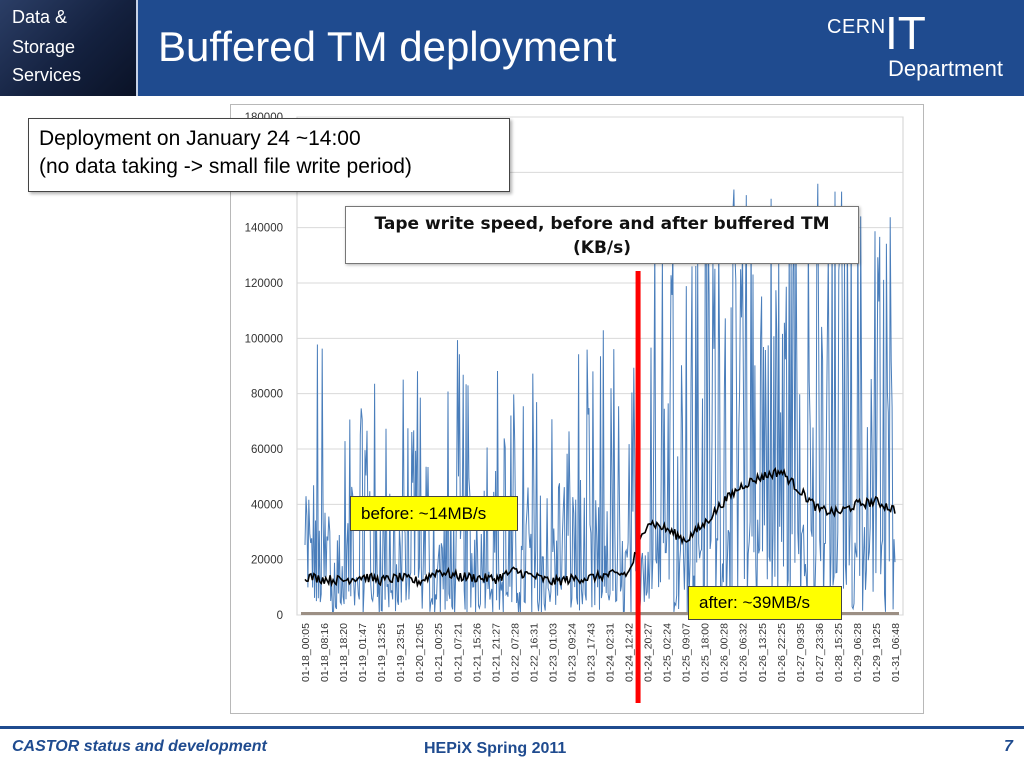 This screenshot has width=1024, height=768. I want to click on y-tick-label: 120000, so click(264, 284).